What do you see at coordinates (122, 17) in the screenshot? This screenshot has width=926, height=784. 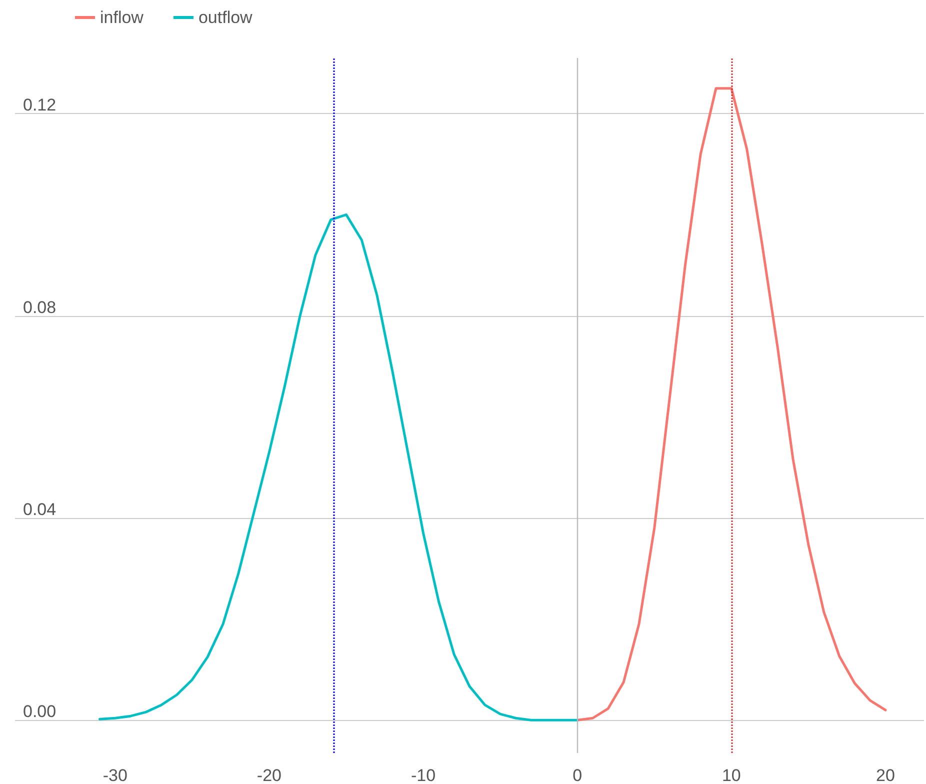 I see `legend-label: inflow` at bounding box center [122, 17].